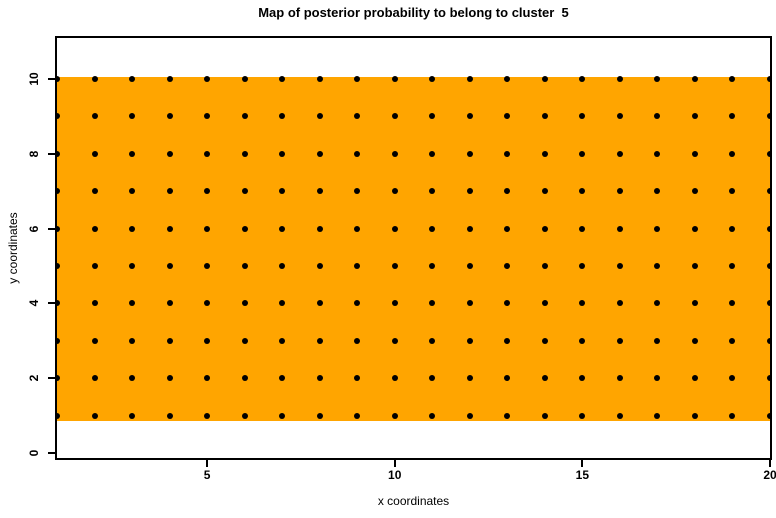  Describe the element at coordinates (582, 475) in the screenshot. I see `x-tick-label: 15` at that location.